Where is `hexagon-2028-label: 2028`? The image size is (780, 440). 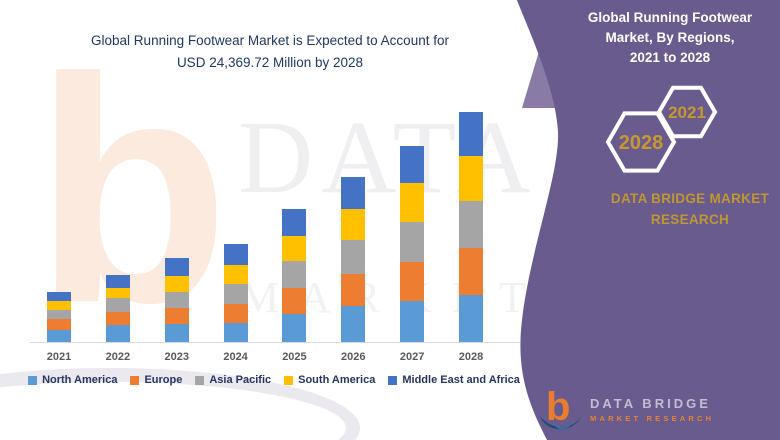
hexagon-2028-label: 2028 is located at coordinates (641, 143).